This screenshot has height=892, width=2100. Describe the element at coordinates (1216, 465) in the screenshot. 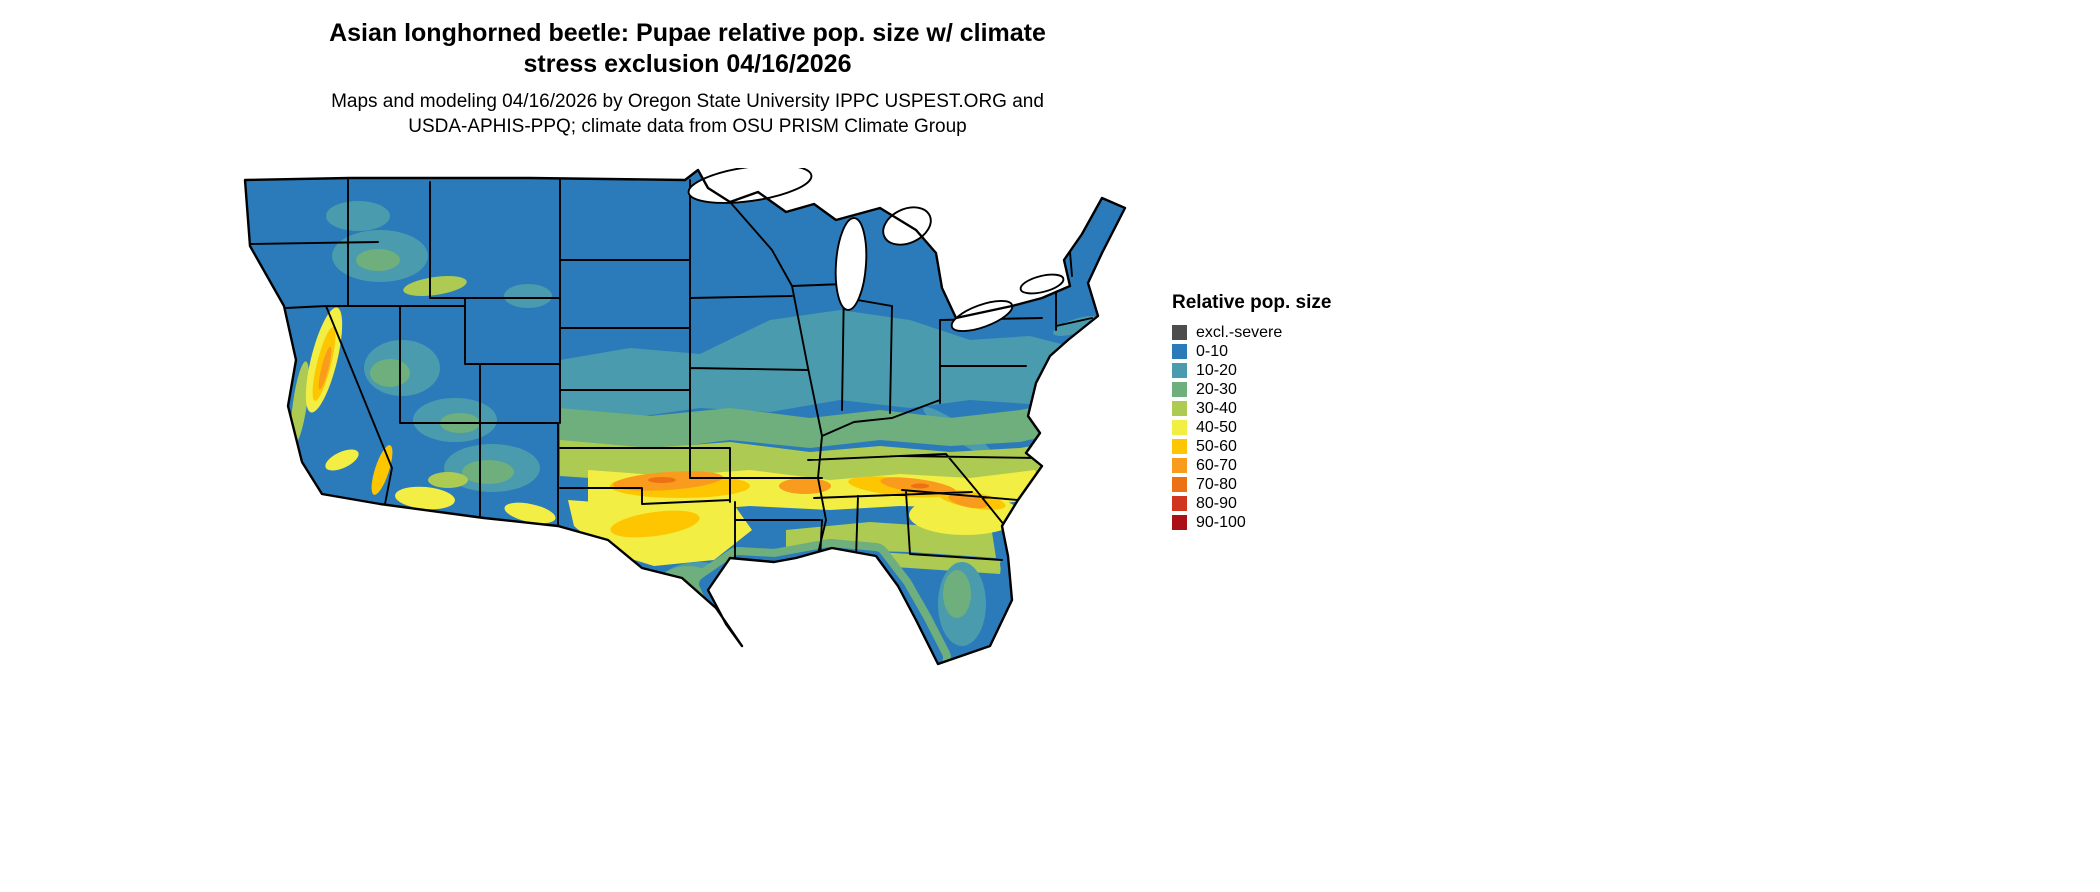

I see `legend-label: 60-70` at that location.